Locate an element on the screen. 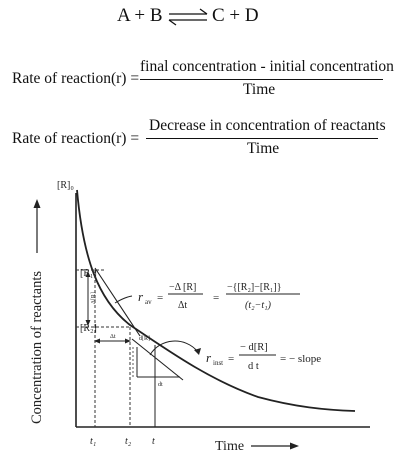 This screenshot has height=468, width=400. t1-tick-label: t₁ is located at coordinates (93, 441).